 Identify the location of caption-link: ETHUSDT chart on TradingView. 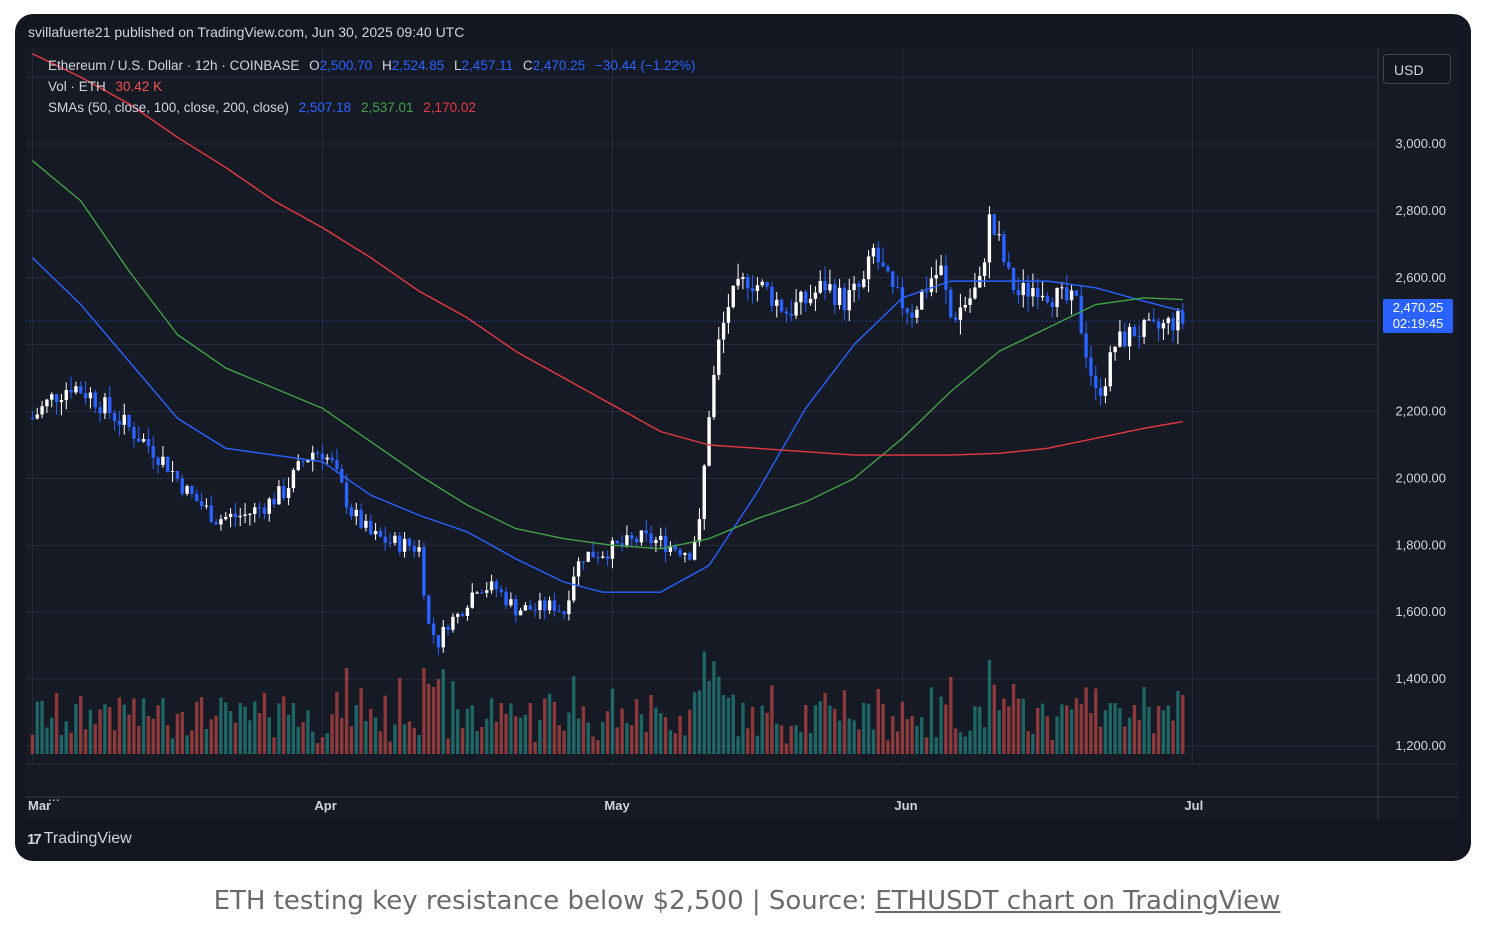
(1078, 901).